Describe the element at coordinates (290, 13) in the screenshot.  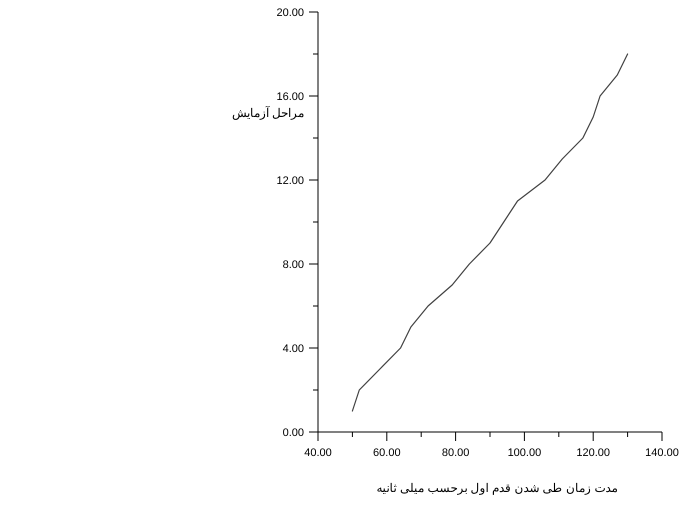
I see `y-tick-label: 20.00` at that location.